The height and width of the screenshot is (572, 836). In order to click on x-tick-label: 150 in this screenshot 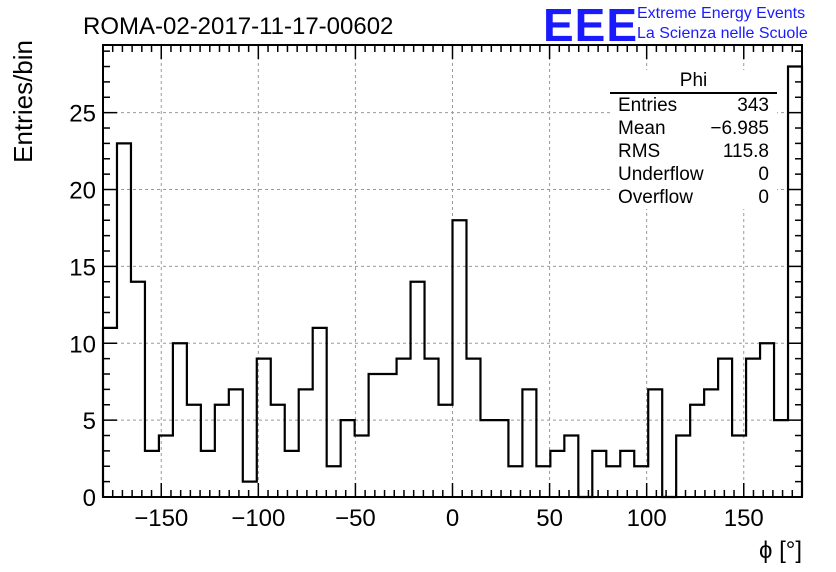, I will do `click(744, 518)`.